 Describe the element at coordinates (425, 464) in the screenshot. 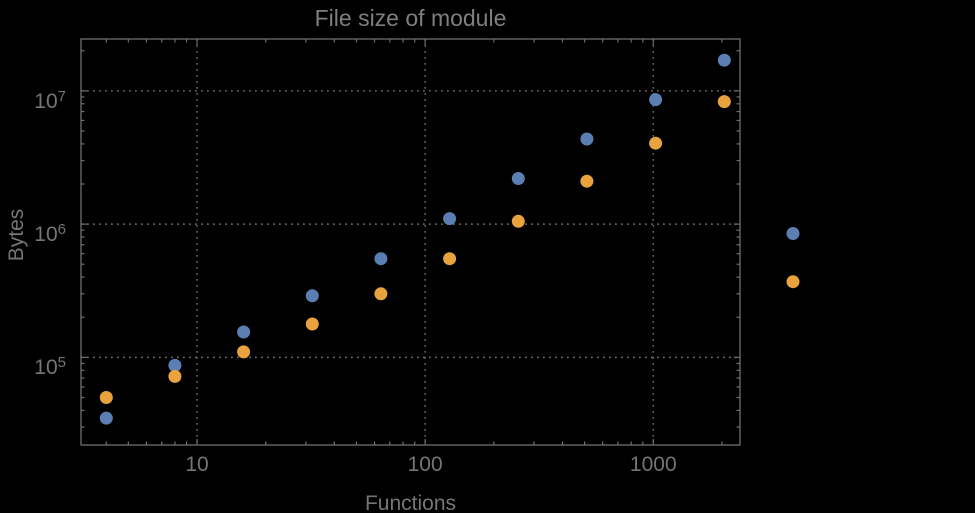

I see `x-tick-label: 100` at that location.